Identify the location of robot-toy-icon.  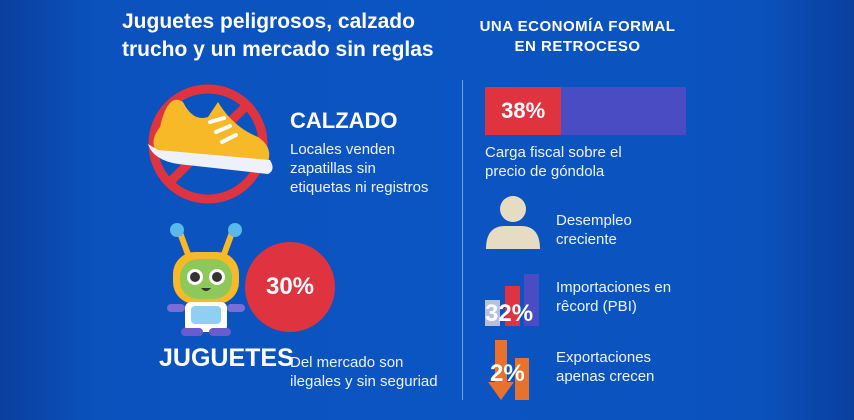
(206, 279).